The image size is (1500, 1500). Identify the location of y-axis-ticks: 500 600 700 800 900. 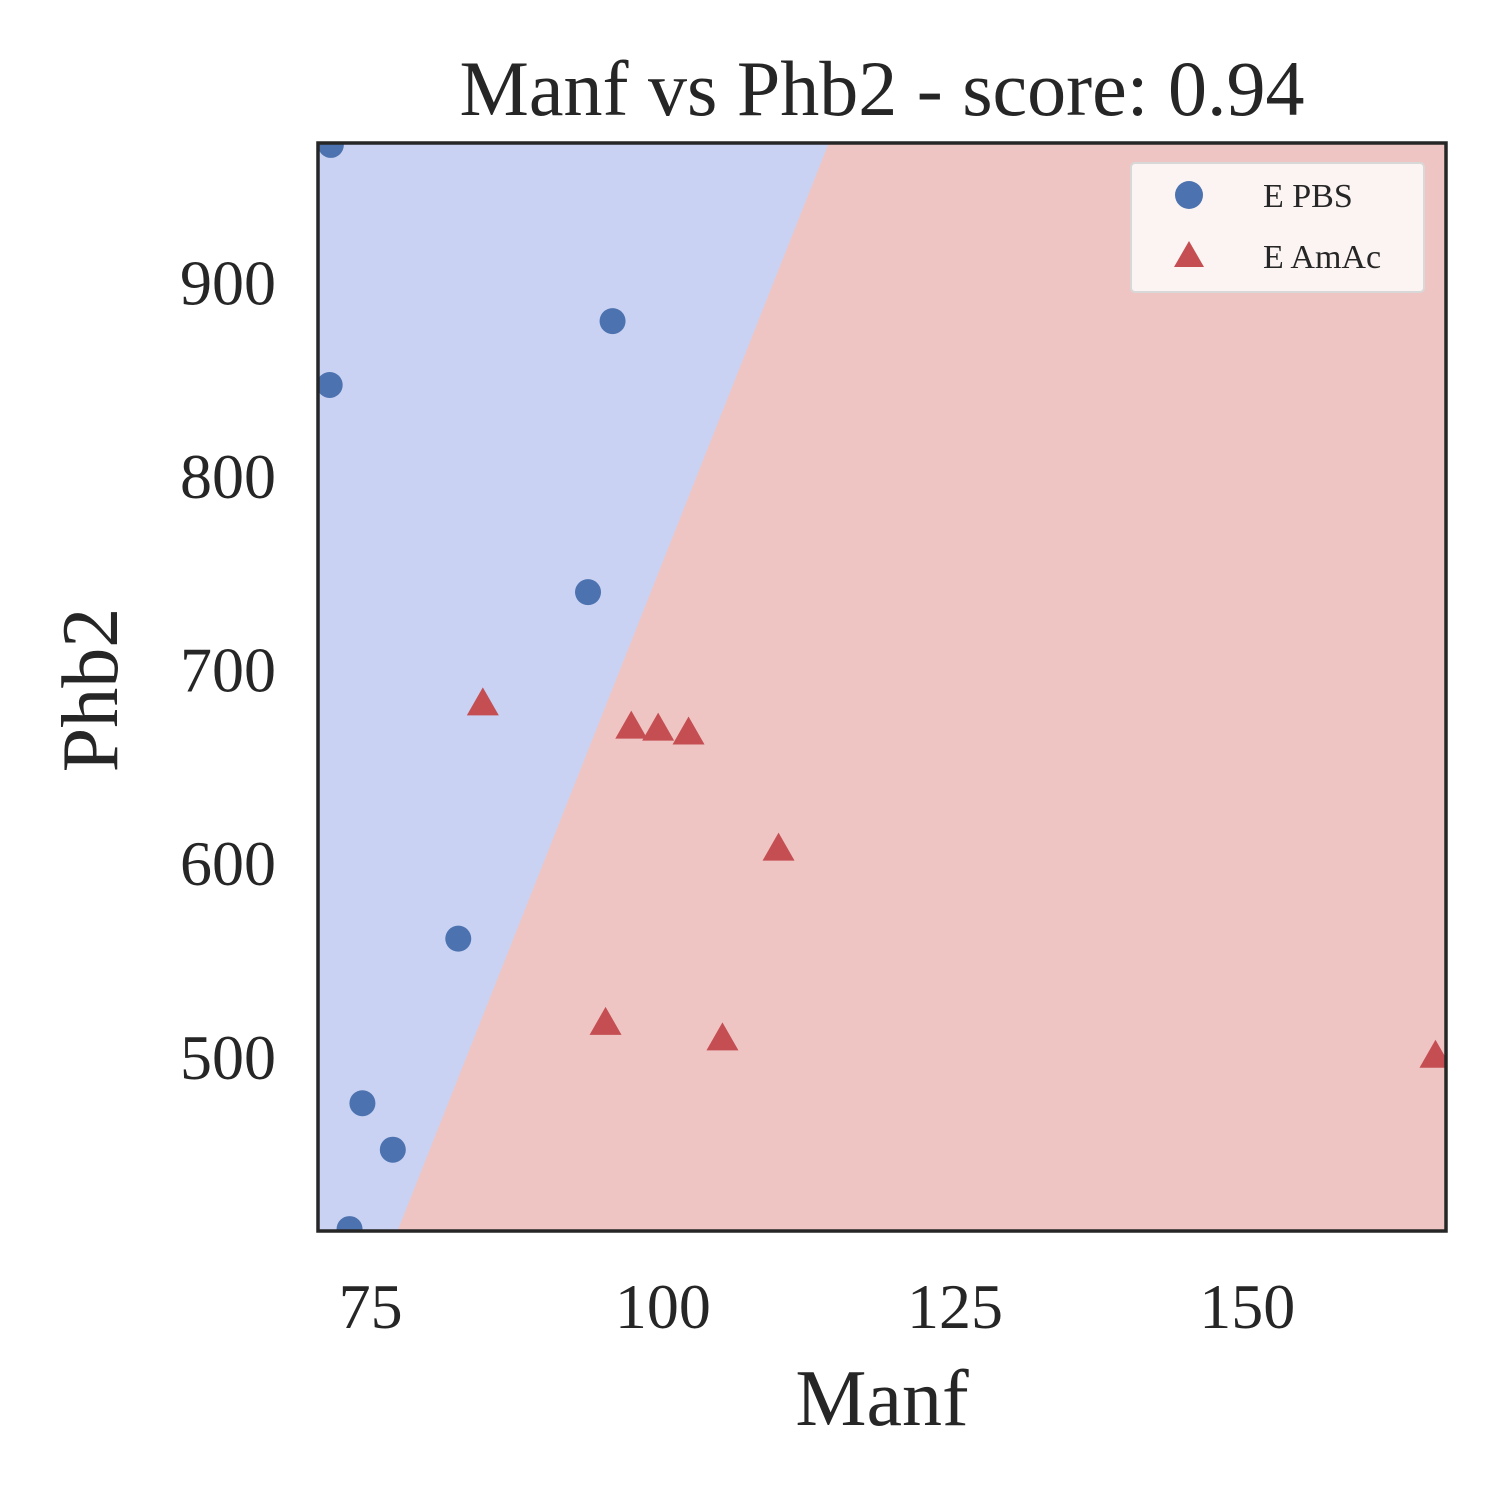
(228, 669).